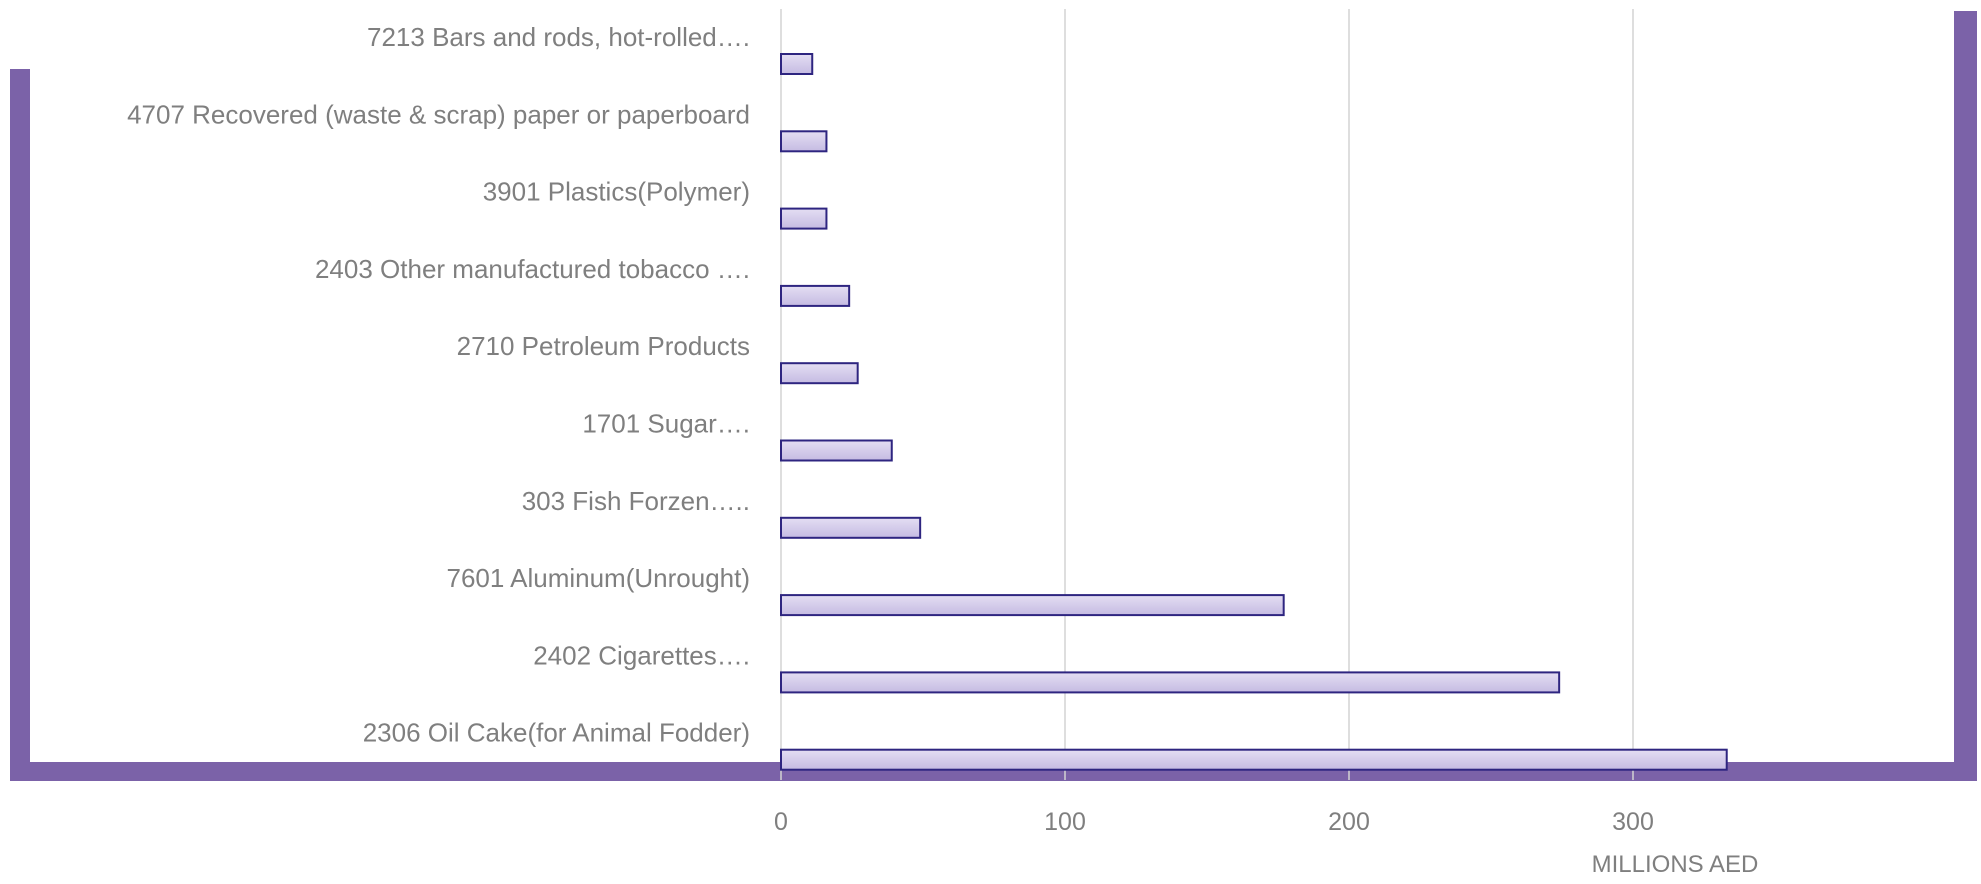 This screenshot has height=884, width=1981. I want to click on category-label-4: 2403 Other manufactured tobacco …., so click(532, 269).